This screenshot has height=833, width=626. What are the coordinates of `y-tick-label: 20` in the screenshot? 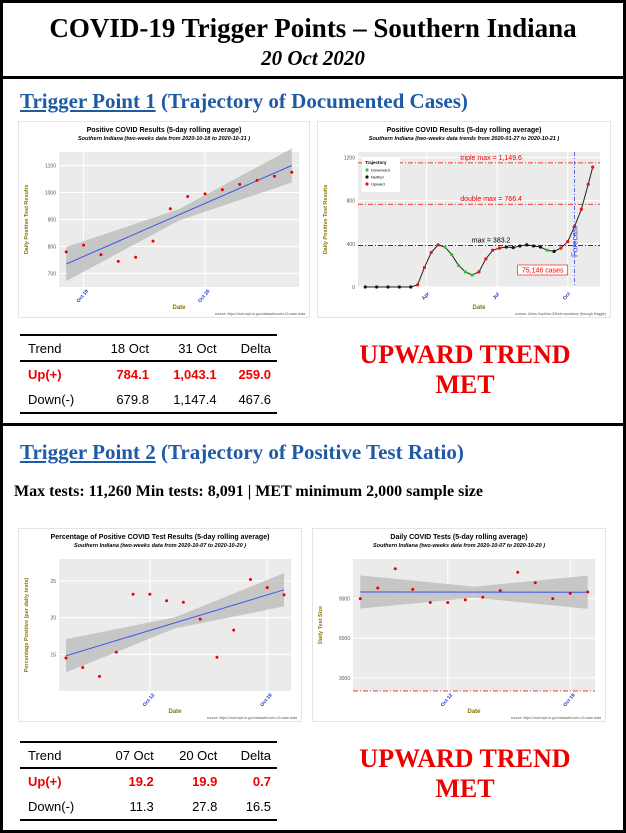 It's located at (53, 619).